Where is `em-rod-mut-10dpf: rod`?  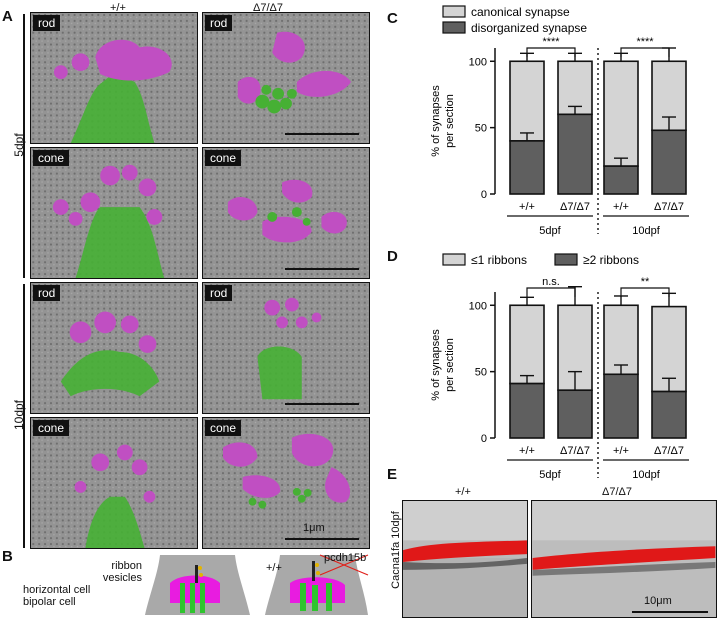 em-rod-mut-10dpf: rod is located at coordinates (286, 348).